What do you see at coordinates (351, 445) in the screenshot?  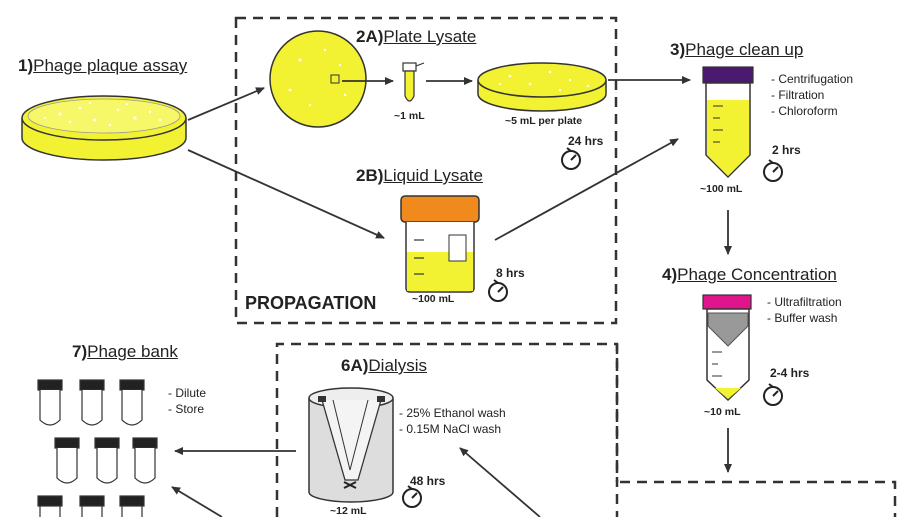 I see `dialysis-beaker` at bounding box center [351, 445].